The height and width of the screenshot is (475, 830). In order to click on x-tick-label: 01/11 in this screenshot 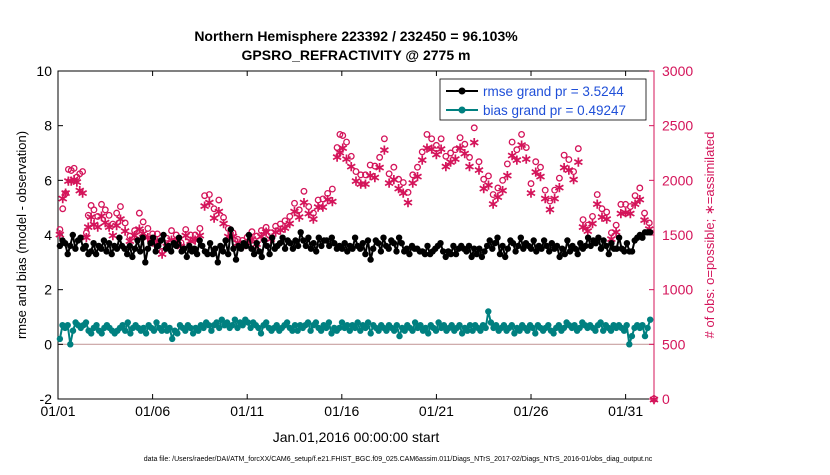, I will do `click(247, 411)`.